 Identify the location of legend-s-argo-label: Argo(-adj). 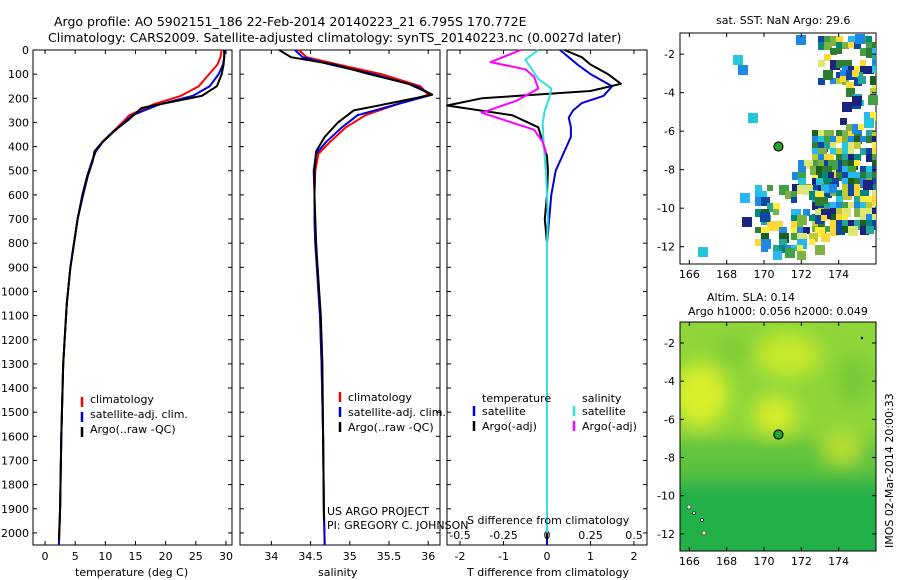
(609, 426).